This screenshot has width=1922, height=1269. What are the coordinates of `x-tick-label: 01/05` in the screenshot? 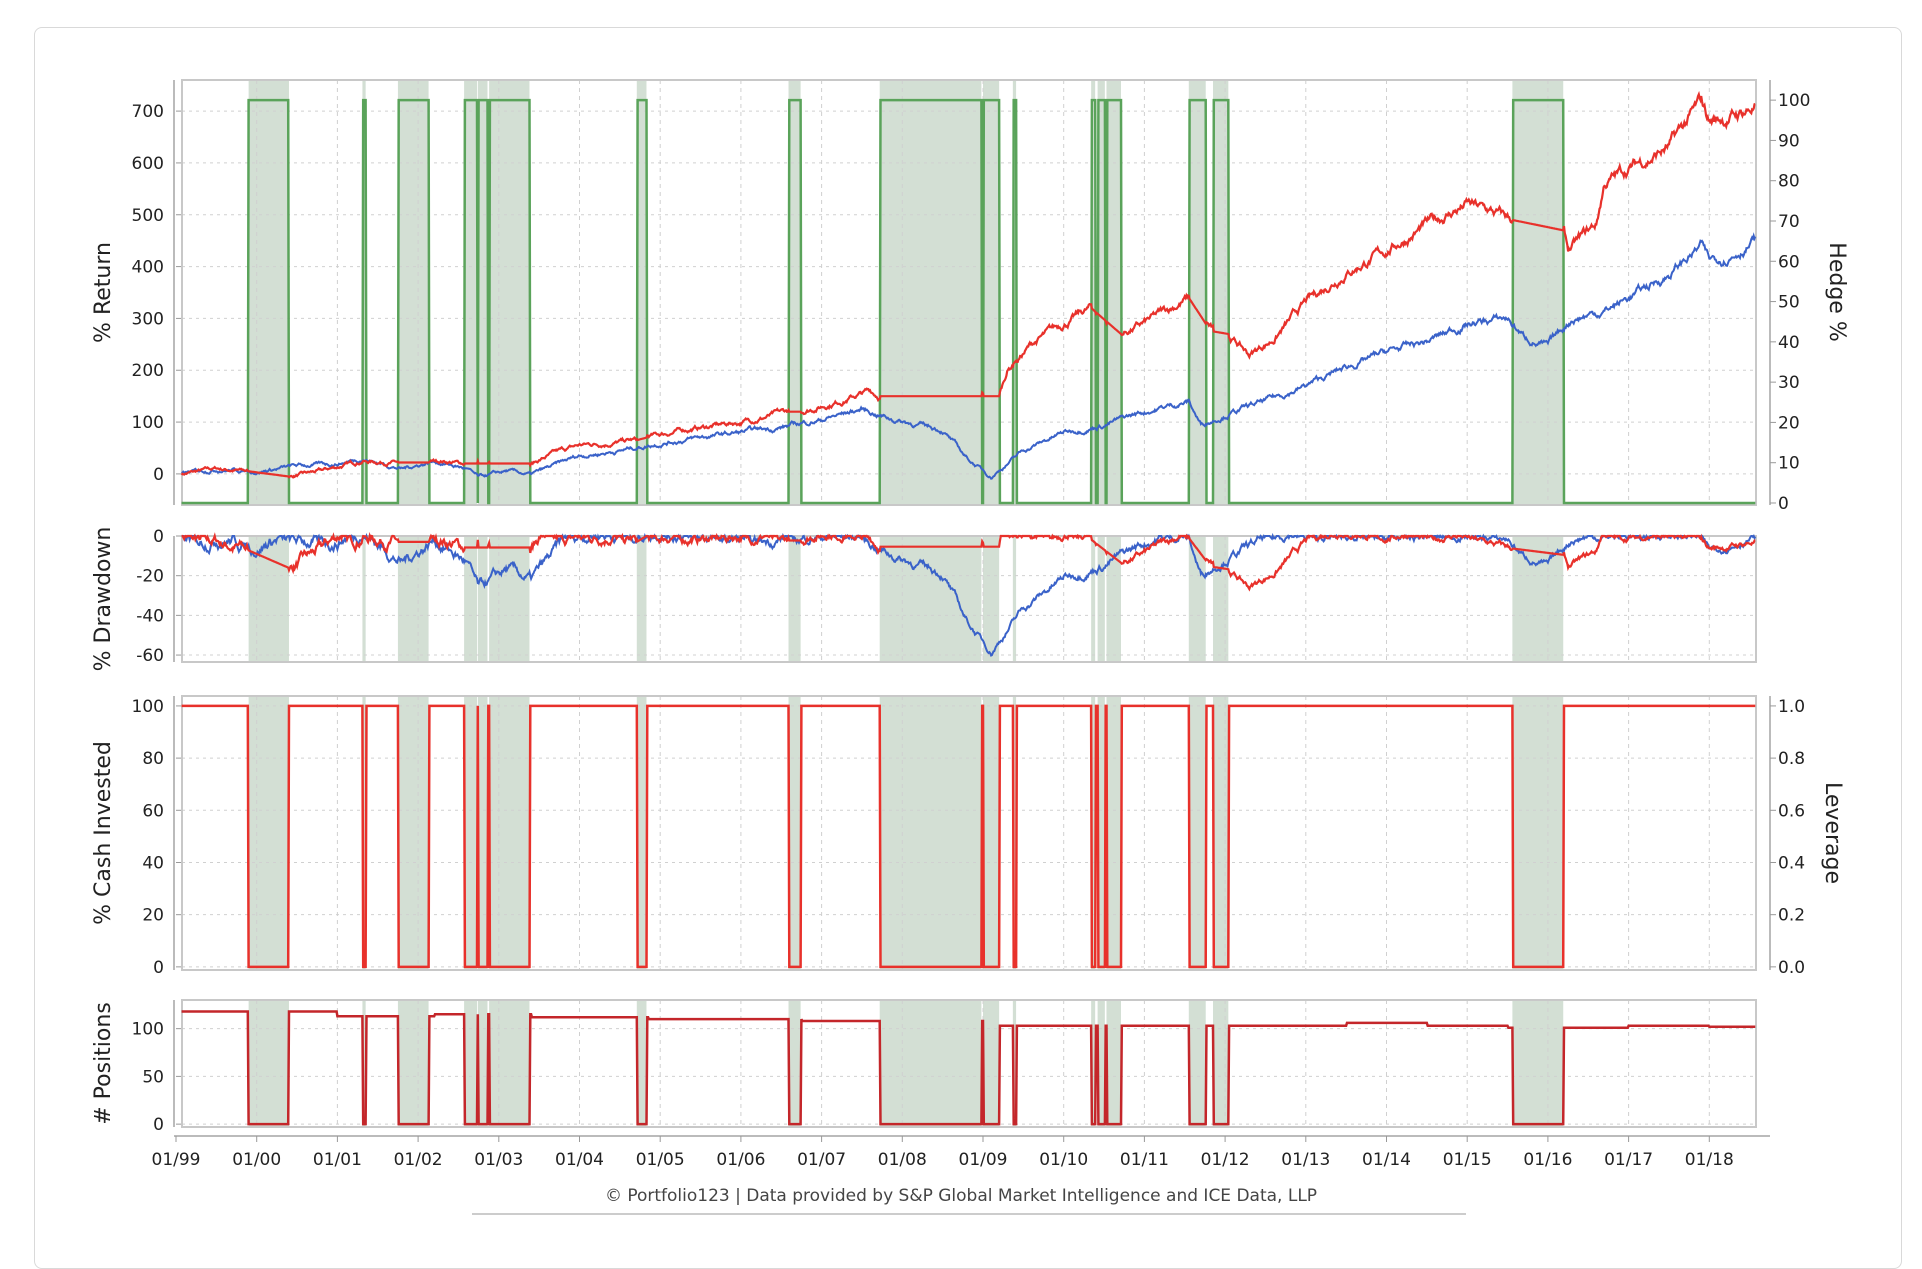 It's located at (660, 1160).